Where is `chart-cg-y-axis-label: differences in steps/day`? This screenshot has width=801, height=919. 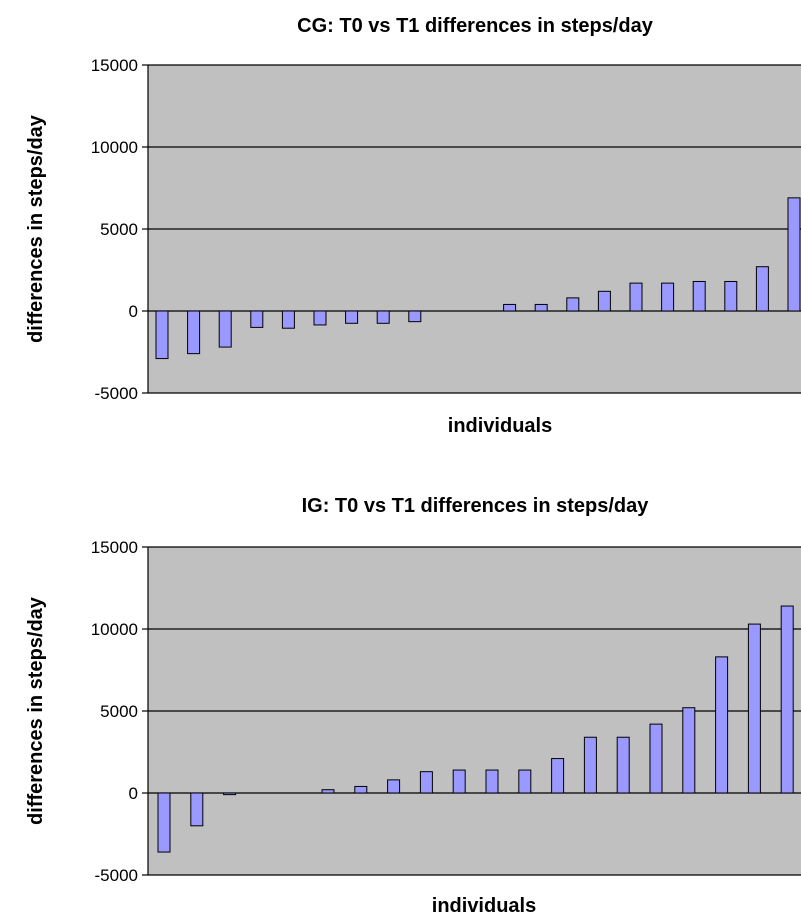
chart-cg-y-axis-label: differences in steps/day is located at coordinates (36, 228).